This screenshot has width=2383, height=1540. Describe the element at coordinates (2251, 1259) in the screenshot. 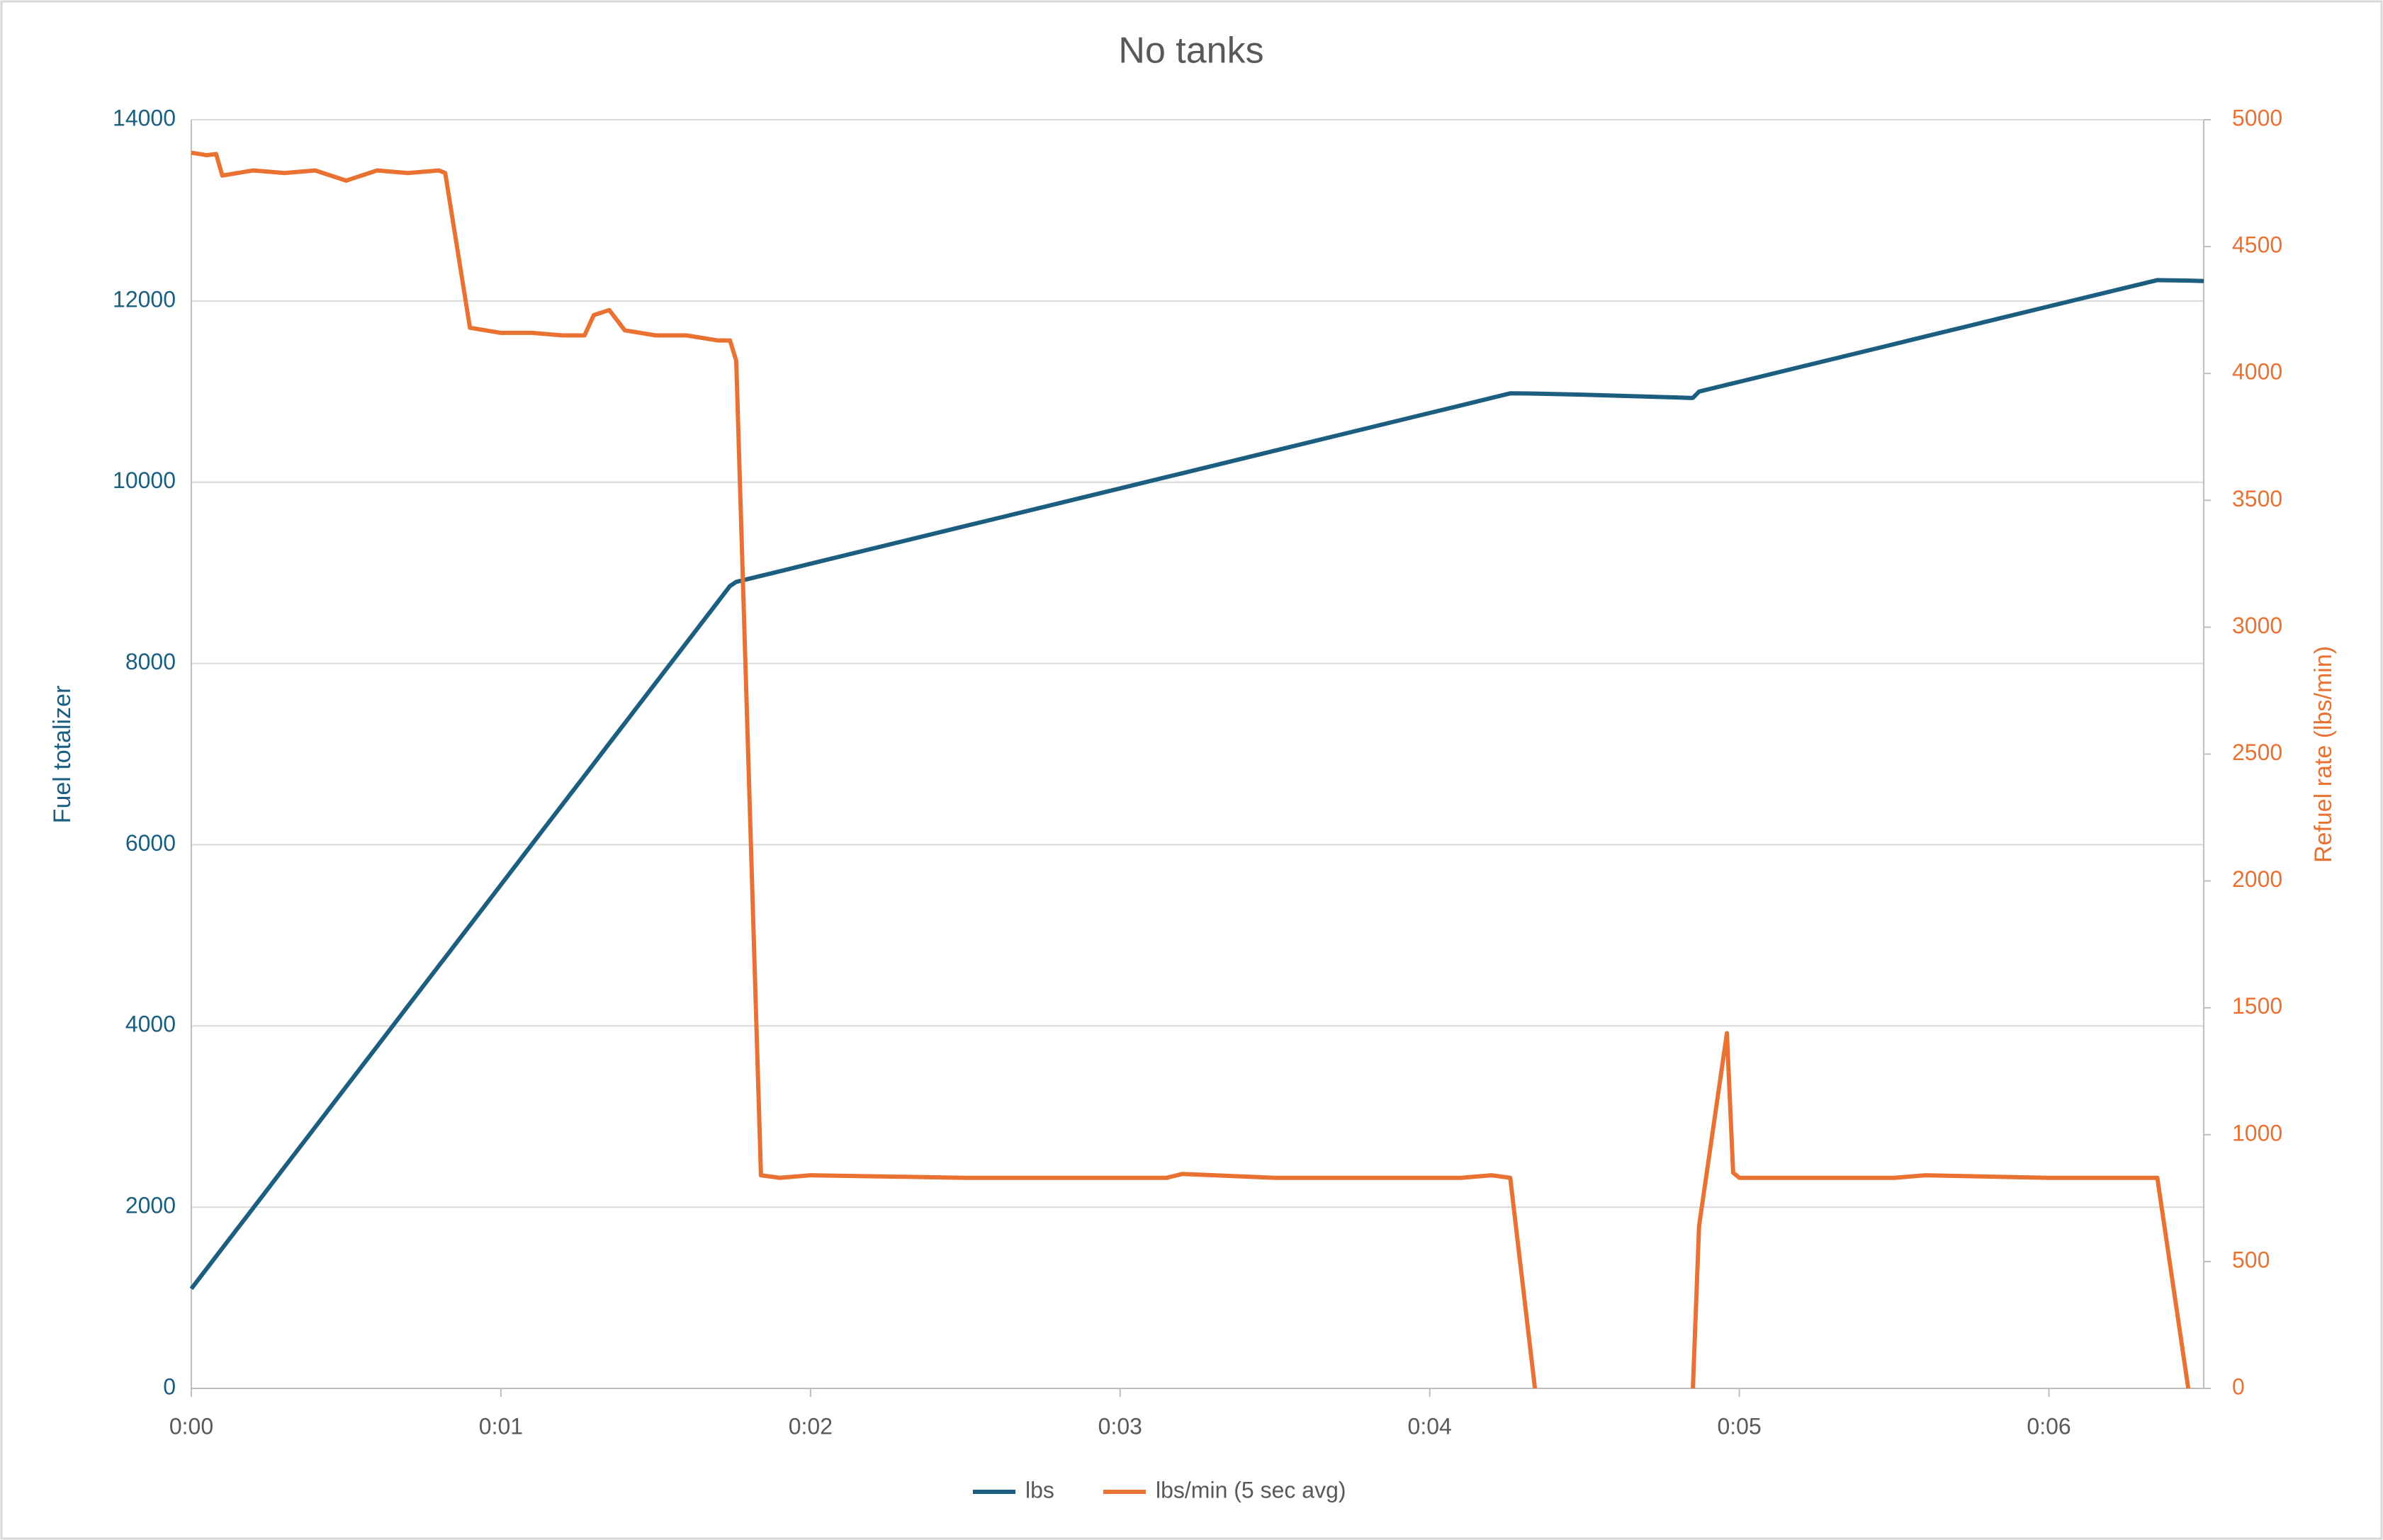

I see `y2-tick-label: 500` at that location.